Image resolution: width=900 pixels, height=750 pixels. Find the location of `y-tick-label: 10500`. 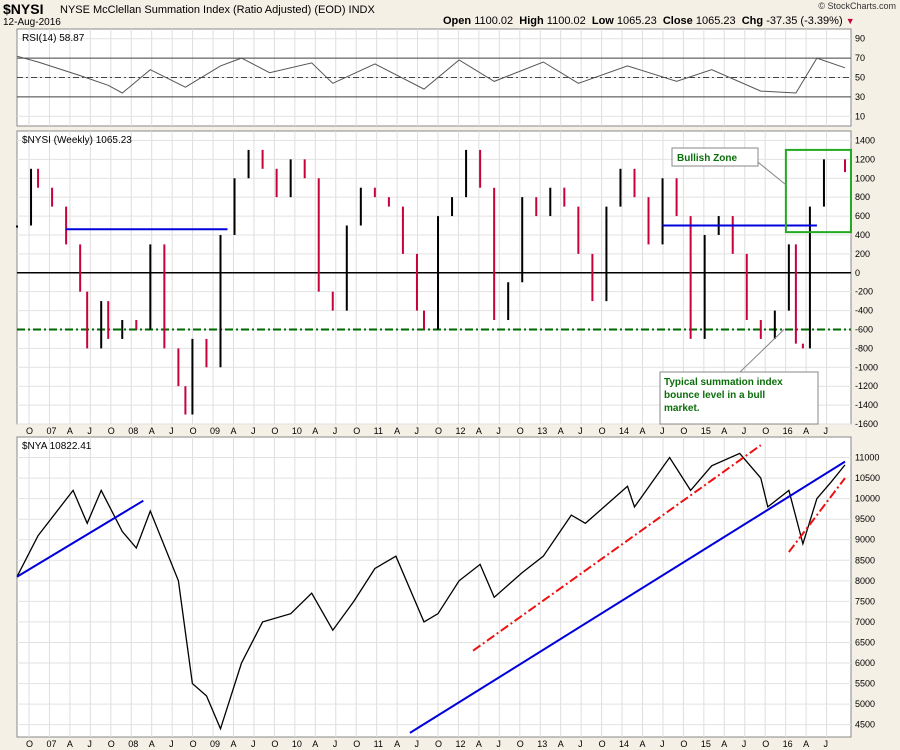

y-tick-label: 10500 is located at coordinates (867, 478).